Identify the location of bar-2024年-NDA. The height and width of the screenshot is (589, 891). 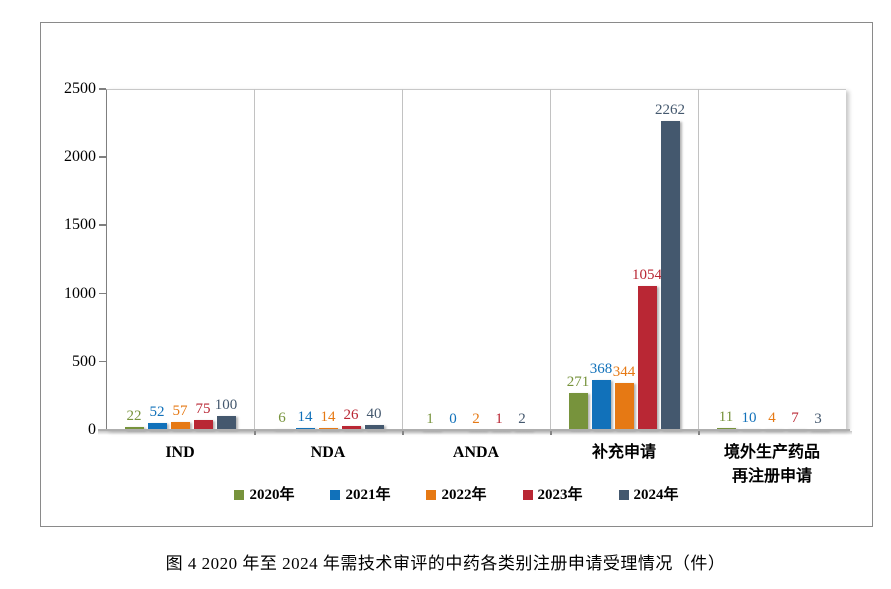
(374, 427).